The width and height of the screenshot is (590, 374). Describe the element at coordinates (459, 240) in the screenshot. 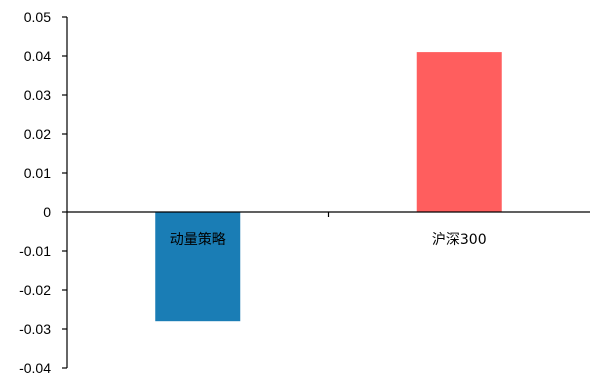

I see `category-label: 沪深300` at that location.